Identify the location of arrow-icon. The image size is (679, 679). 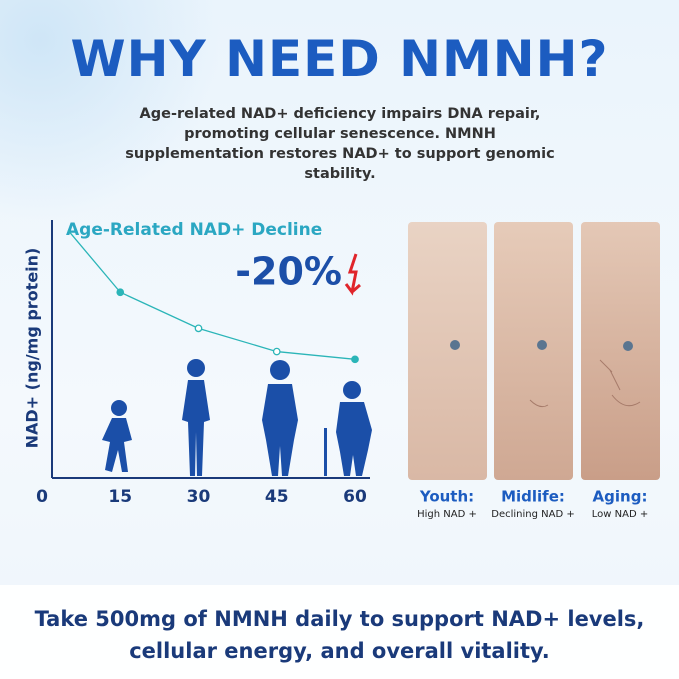
(352, 274).